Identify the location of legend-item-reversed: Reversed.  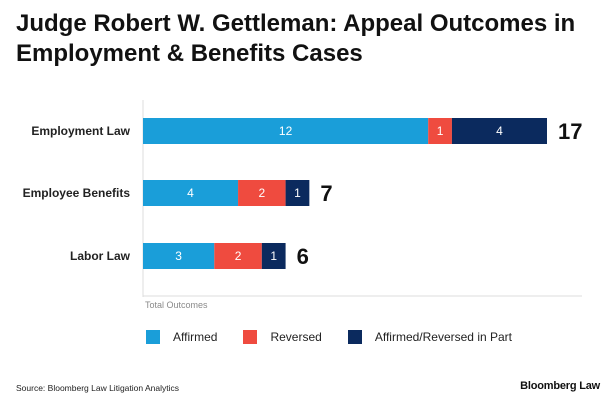
(282, 337).